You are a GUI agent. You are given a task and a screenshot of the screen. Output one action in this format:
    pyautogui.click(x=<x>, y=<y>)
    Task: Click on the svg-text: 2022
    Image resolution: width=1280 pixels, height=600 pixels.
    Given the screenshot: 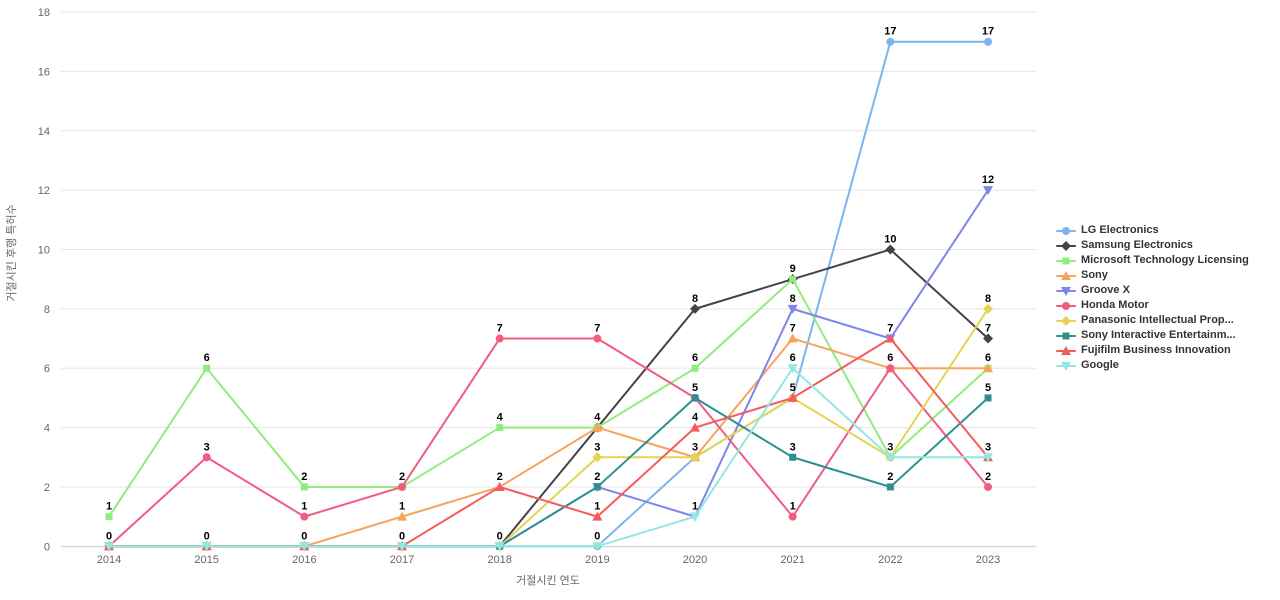 What is the action you would take?
    pyautogui.click(x=890, y=560)
    